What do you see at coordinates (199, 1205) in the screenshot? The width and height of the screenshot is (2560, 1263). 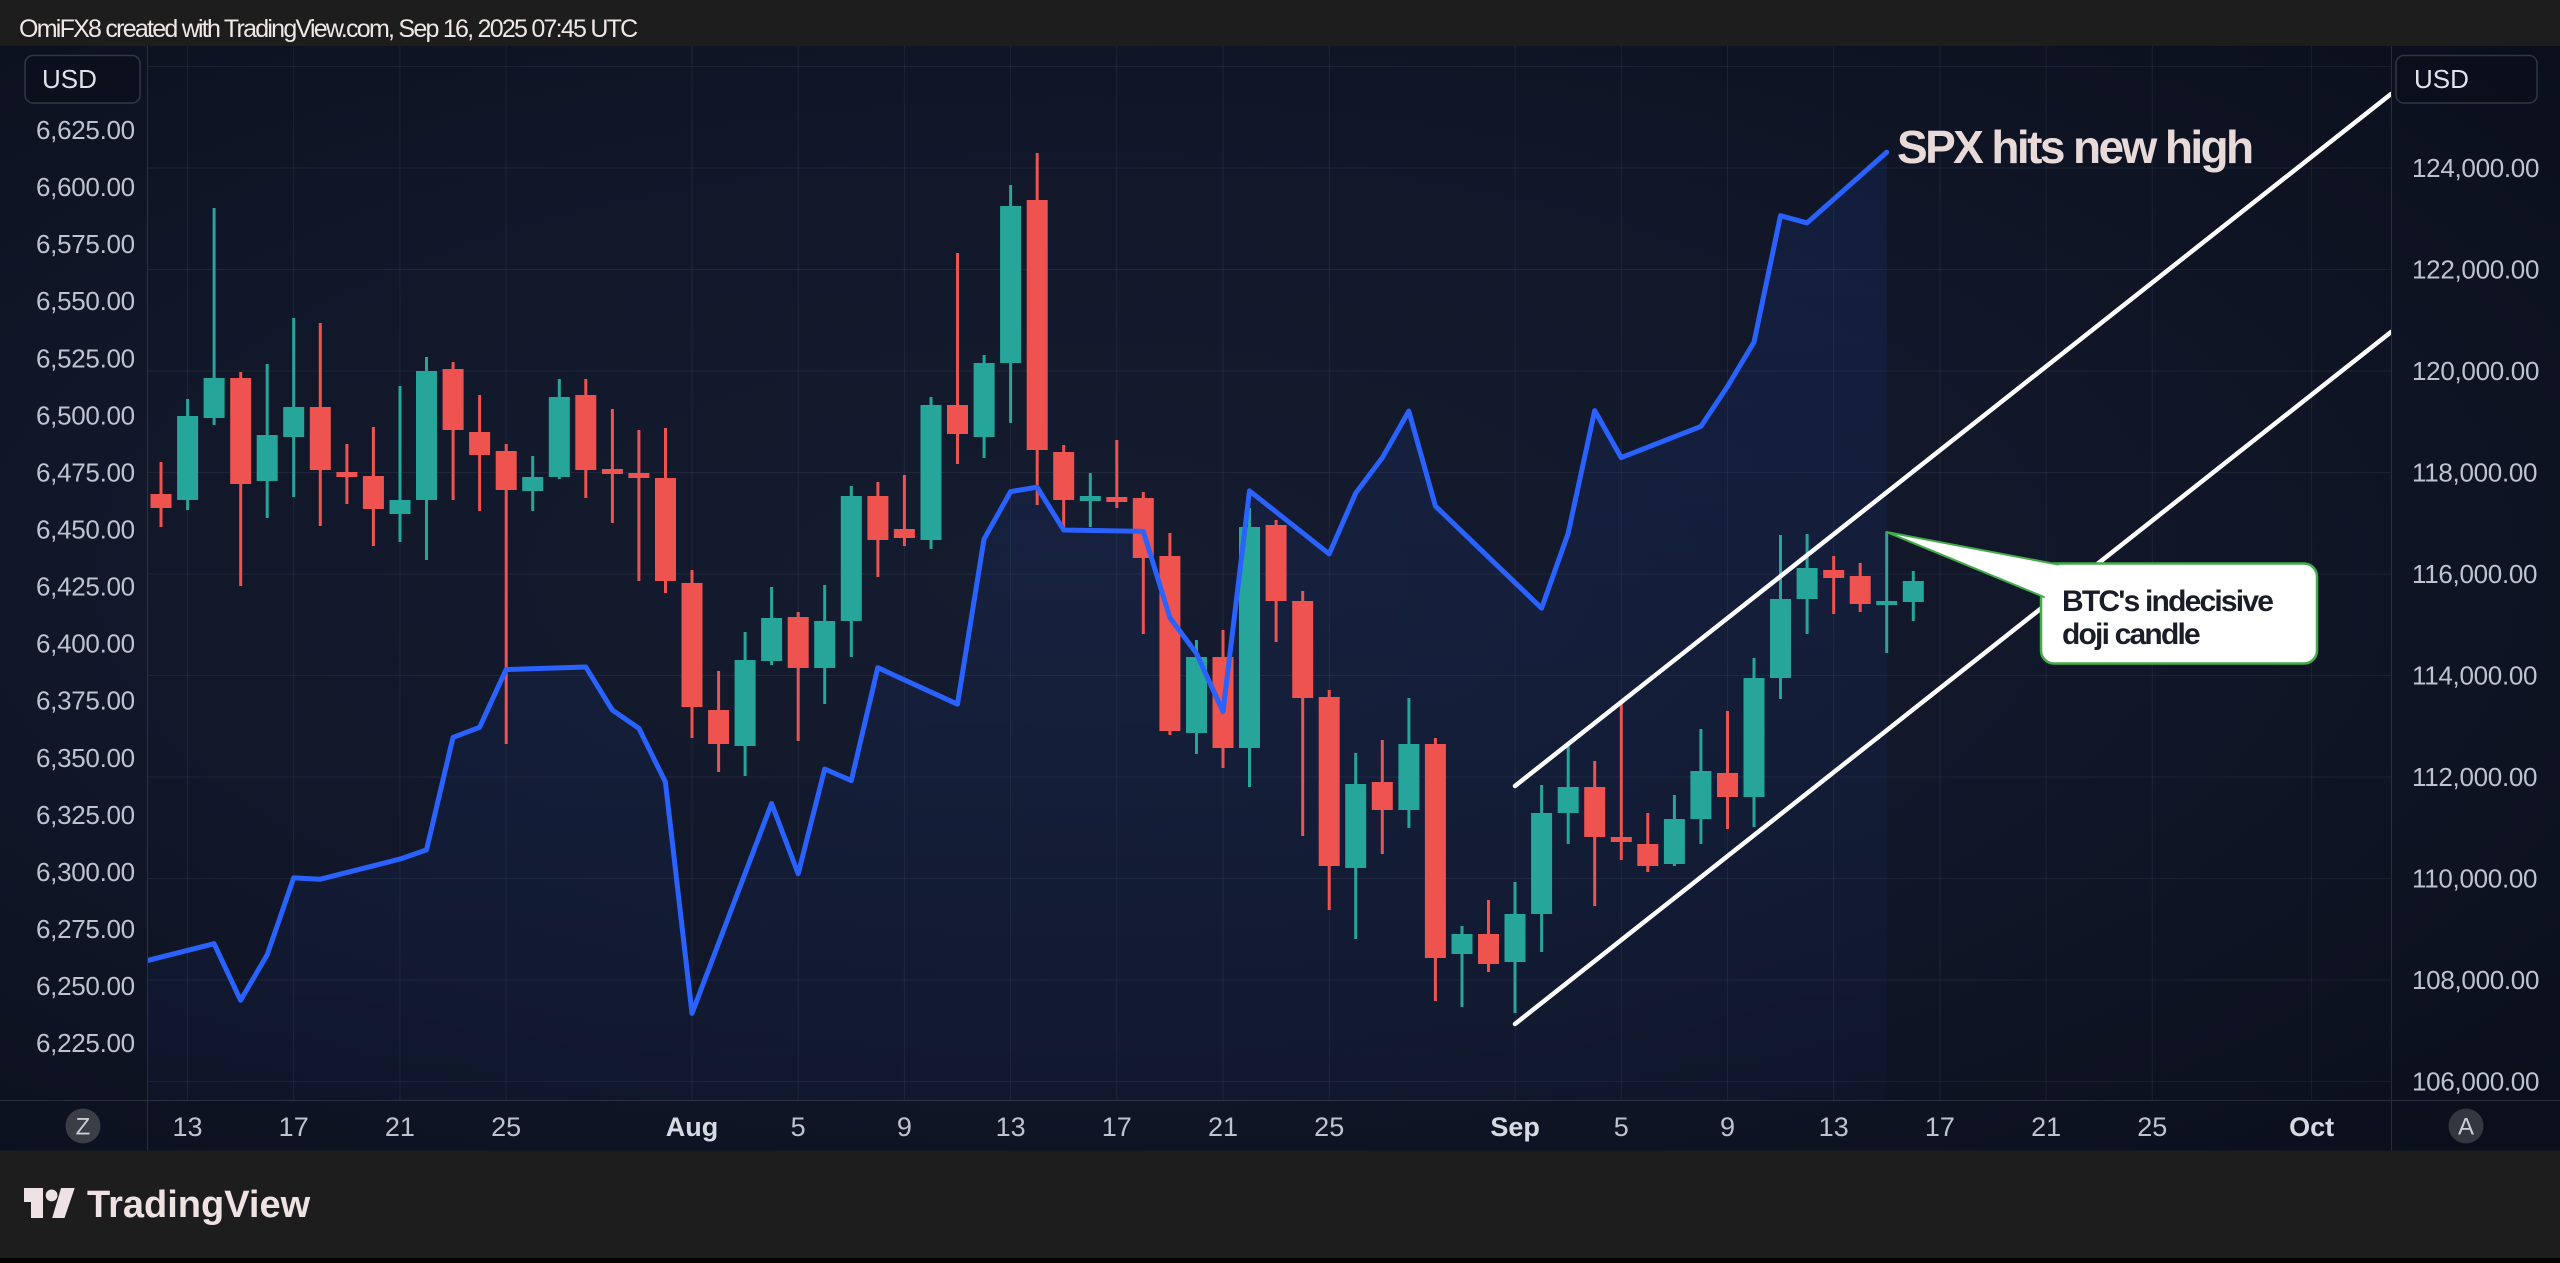 I see `svg-text: TradingView` at bounding box center [199, 1205].